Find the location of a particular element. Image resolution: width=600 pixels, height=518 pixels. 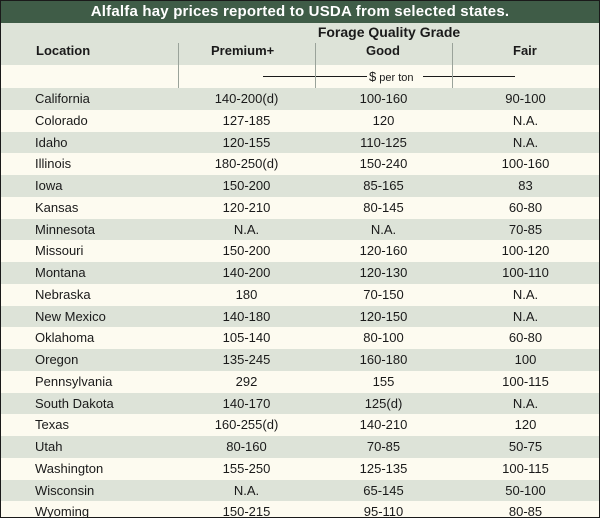

table-row: Kansas 120-210 80-145 60-80 is located at coordinates (300, 207).